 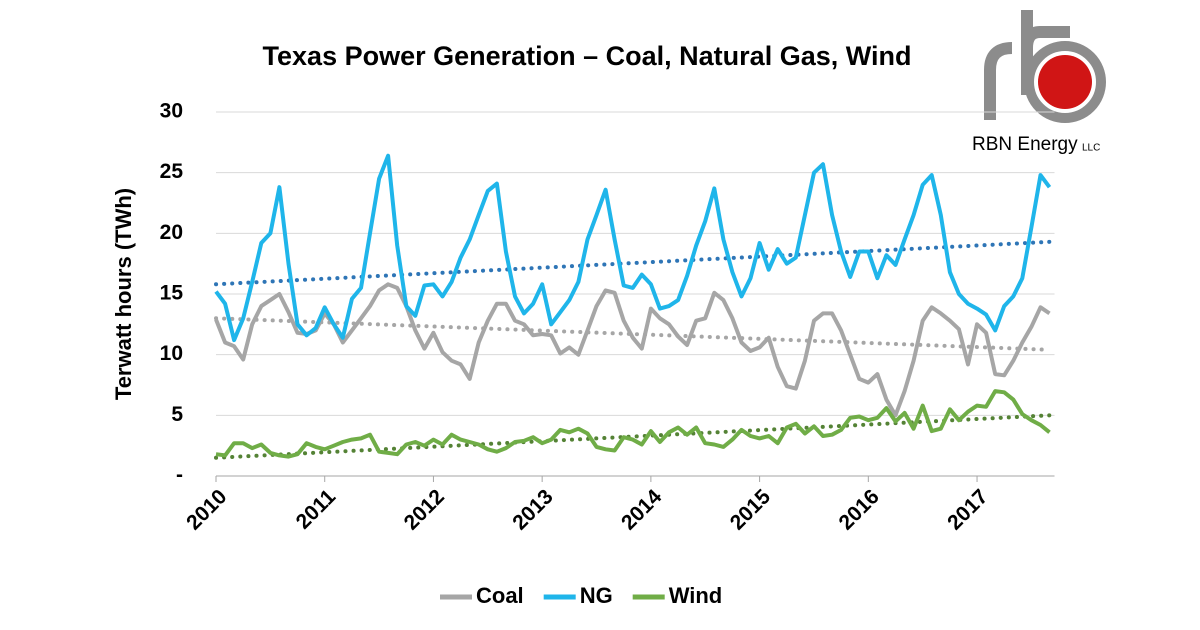 I want to click on y-tick-label: 5, so click(x=177, y=414).